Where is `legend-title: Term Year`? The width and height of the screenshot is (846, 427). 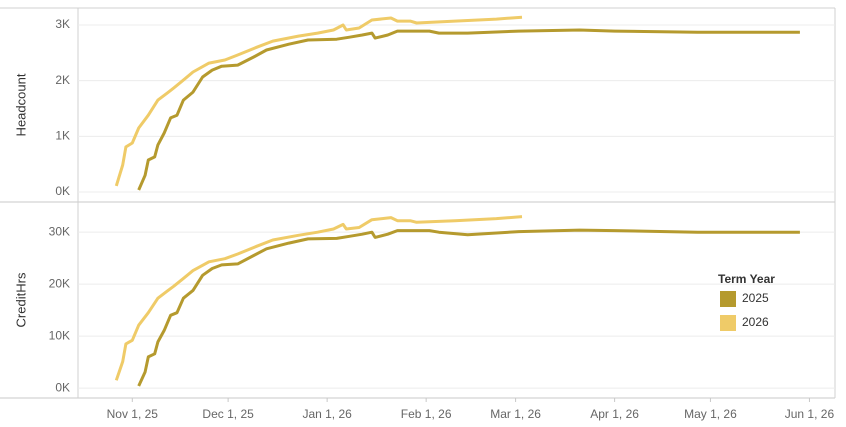 legend-title: Term Year is located at coordinates (746, 279).